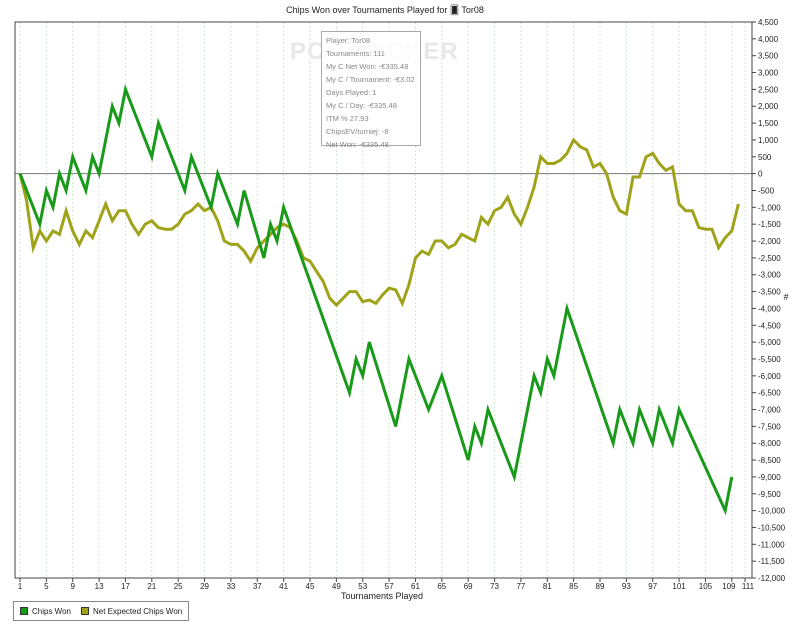 The width and height of the screenshot is (800, 633). I want to click on x-tick-label: 13, so click(99, 586).